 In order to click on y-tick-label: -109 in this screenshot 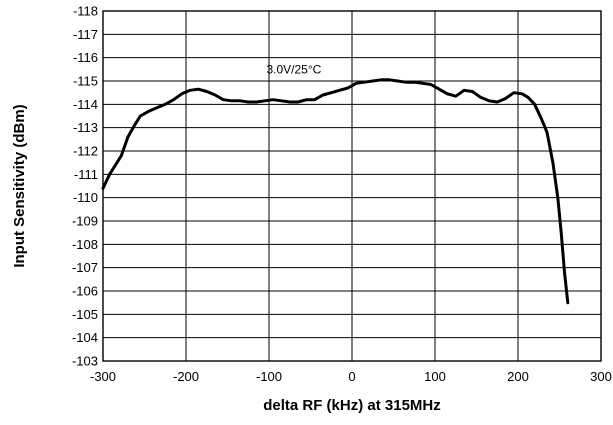, I will do `click(85, 221)`.